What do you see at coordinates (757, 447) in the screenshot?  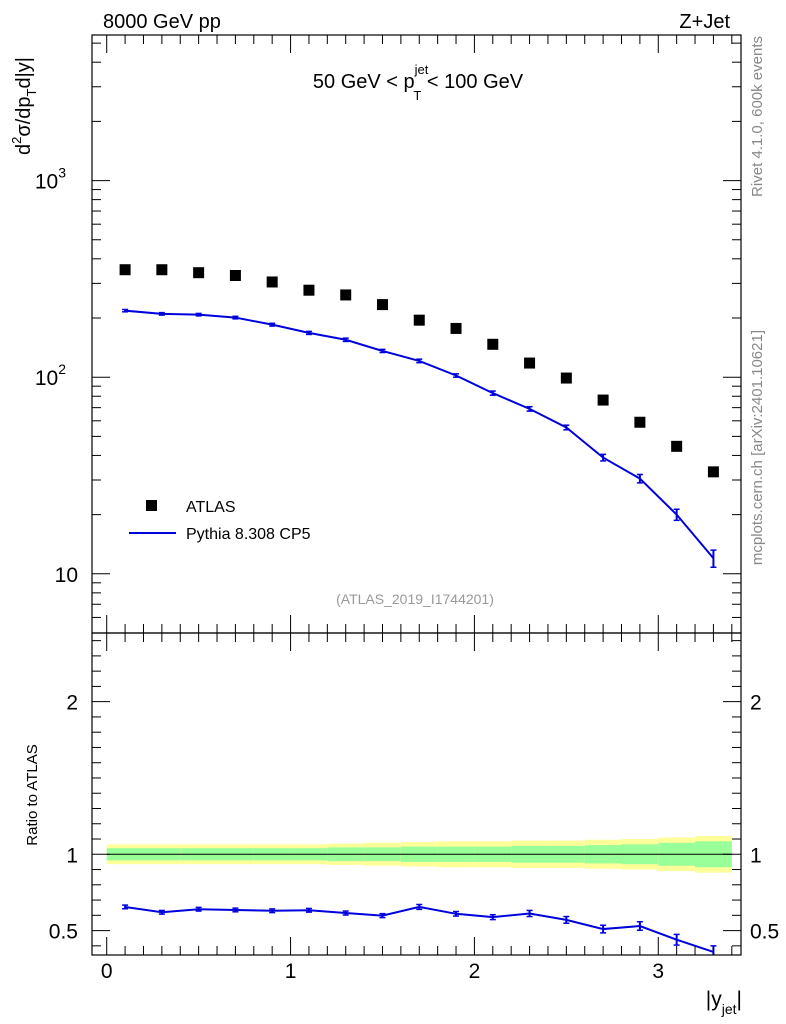 I see `mcplots-label: mcplots.cern.ch [arXiv:2401.10621]` at bounding box center [757, 447].